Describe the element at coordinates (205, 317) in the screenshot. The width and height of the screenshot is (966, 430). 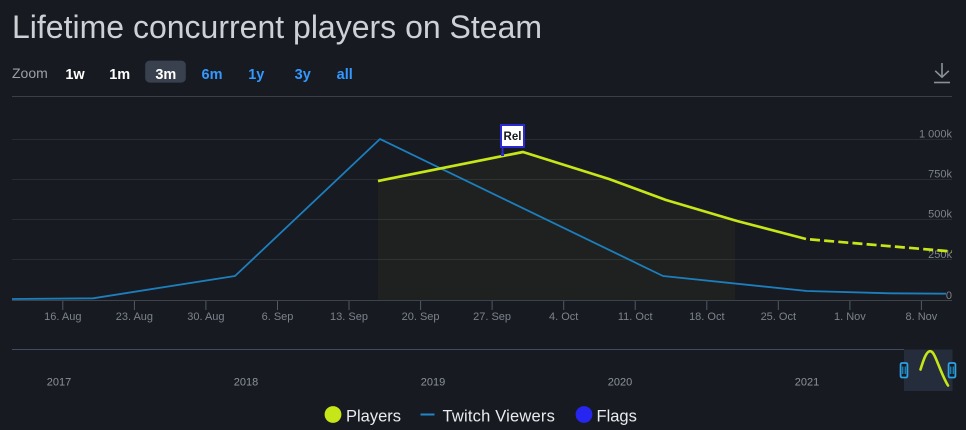
I see `svg-text: 30. Aug` at that location.